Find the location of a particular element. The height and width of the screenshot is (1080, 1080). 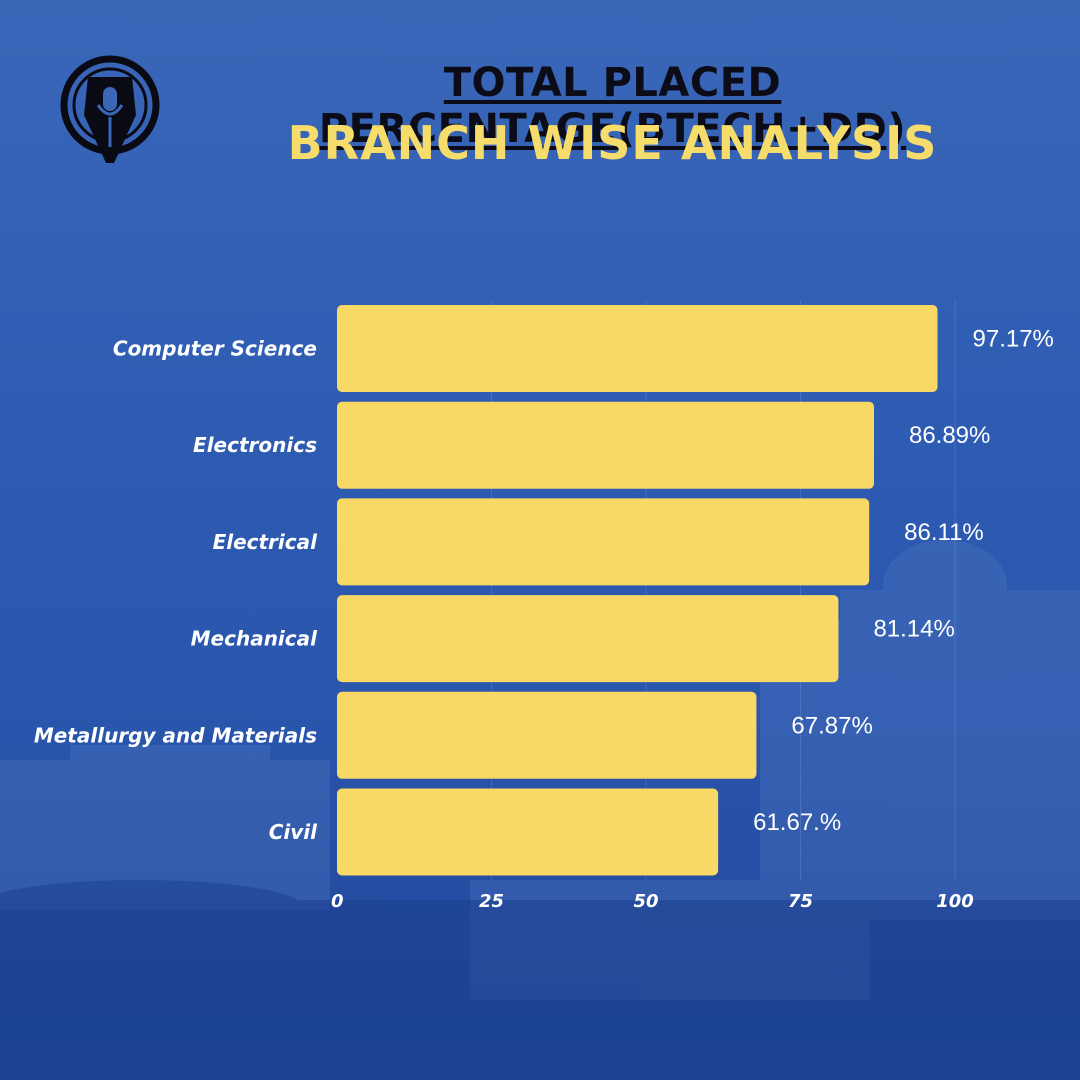

x-tick-label: 75 is located at coordinates (800, 901).